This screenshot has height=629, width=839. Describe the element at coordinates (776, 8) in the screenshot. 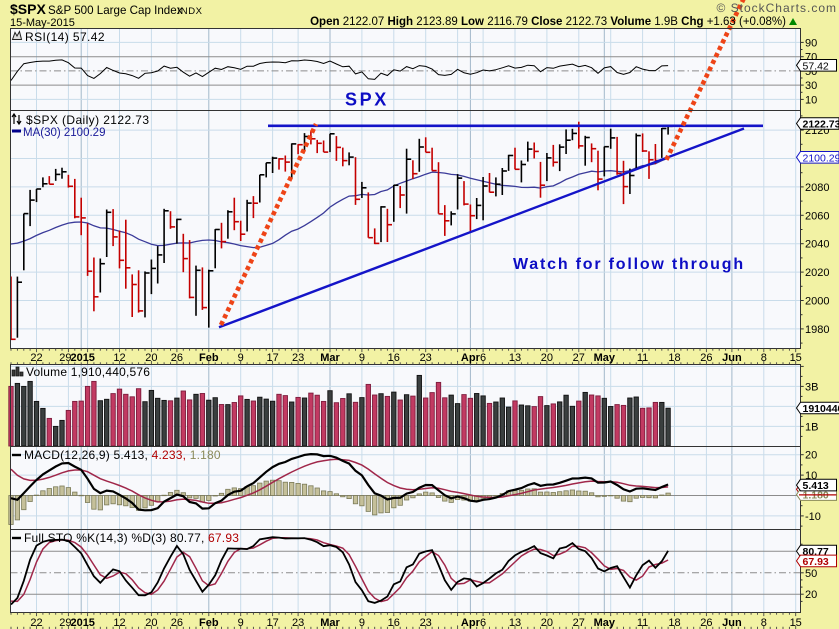

I see `svg-text: © StockCharts.com` at that location.